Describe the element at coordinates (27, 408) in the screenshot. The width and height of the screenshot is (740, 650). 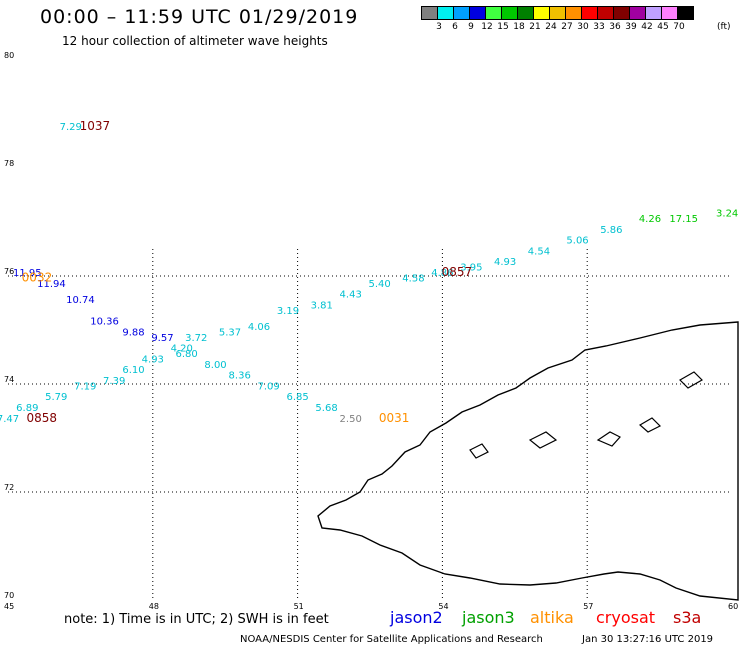
I see `wave-height-value: 6.89` at that location.